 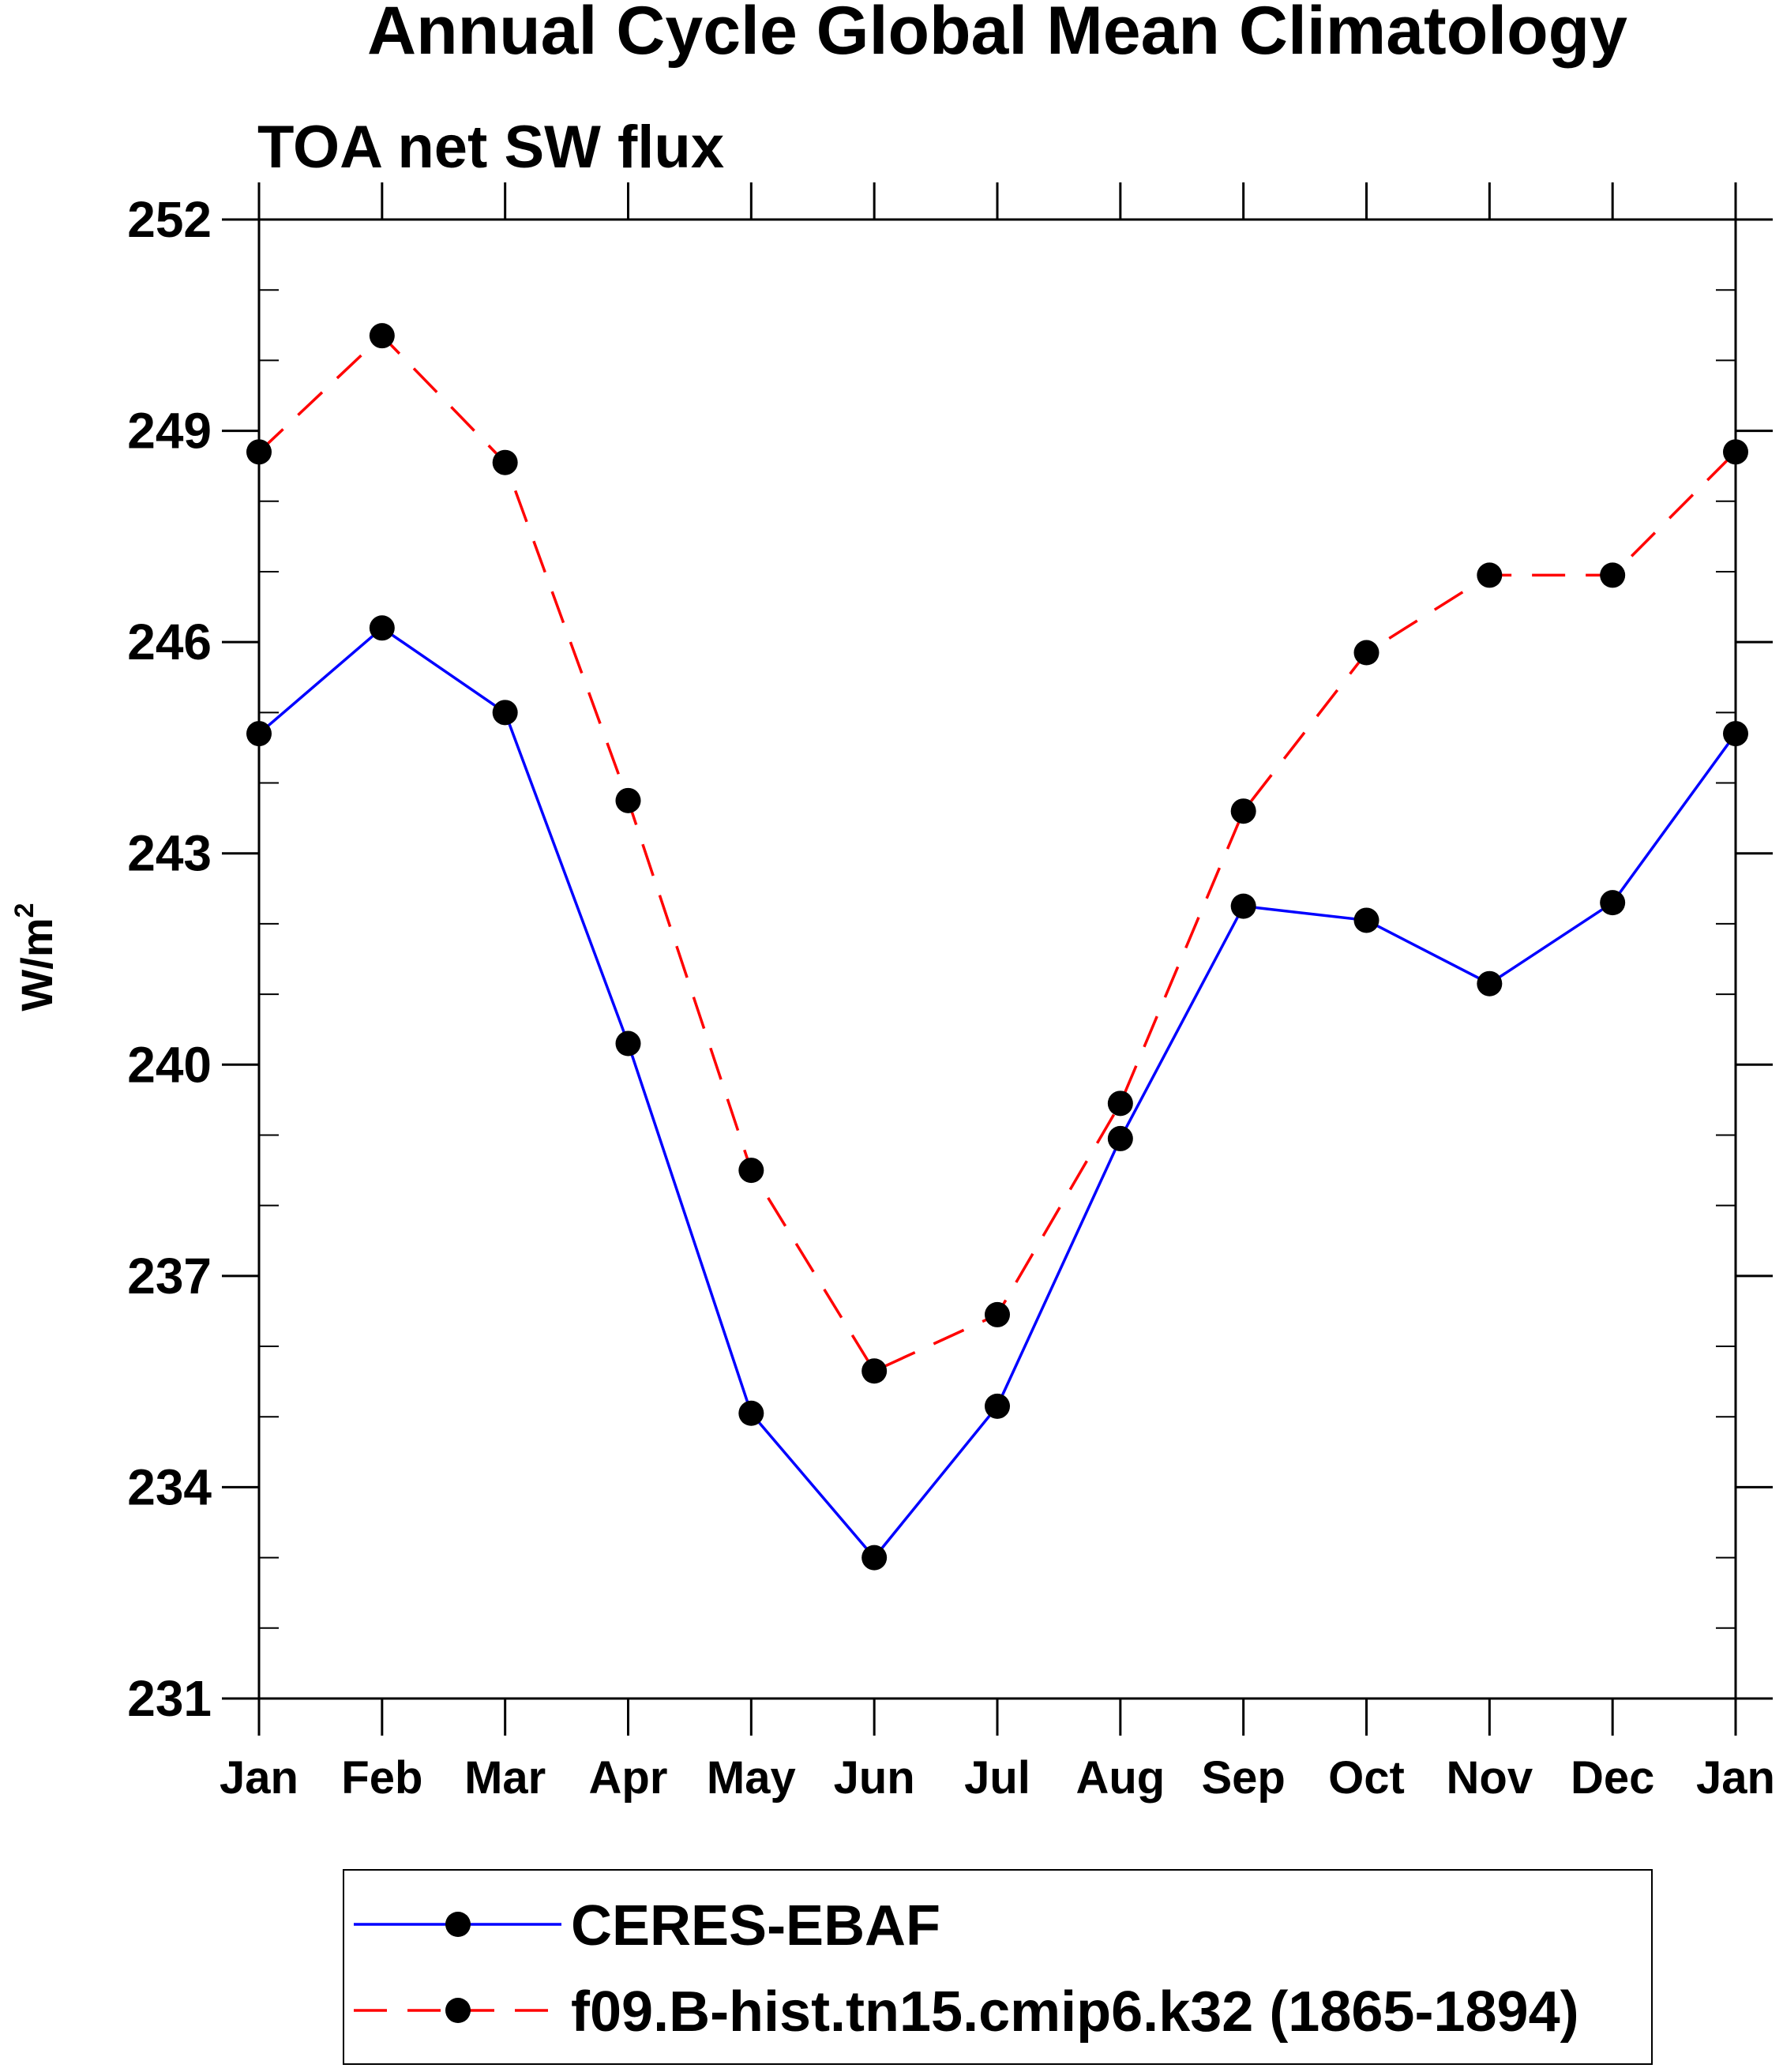 I want to click on y-tick-label: 249, so click(x=170, y=431).